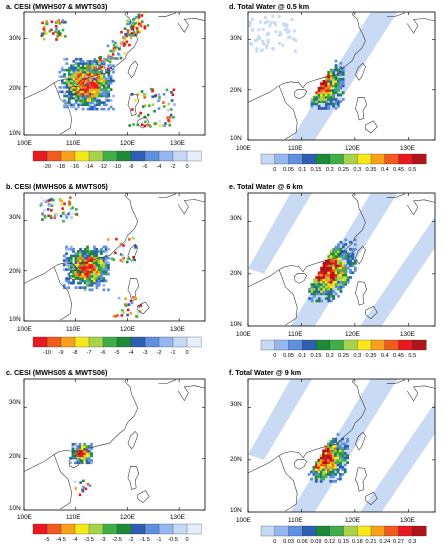 This screenshot has width=446, height=550. What do you see at coordinates (407, 334) in the screenshot?
I see `panel-e-xtick-130e: 130E` at bounding box center [407, 334].